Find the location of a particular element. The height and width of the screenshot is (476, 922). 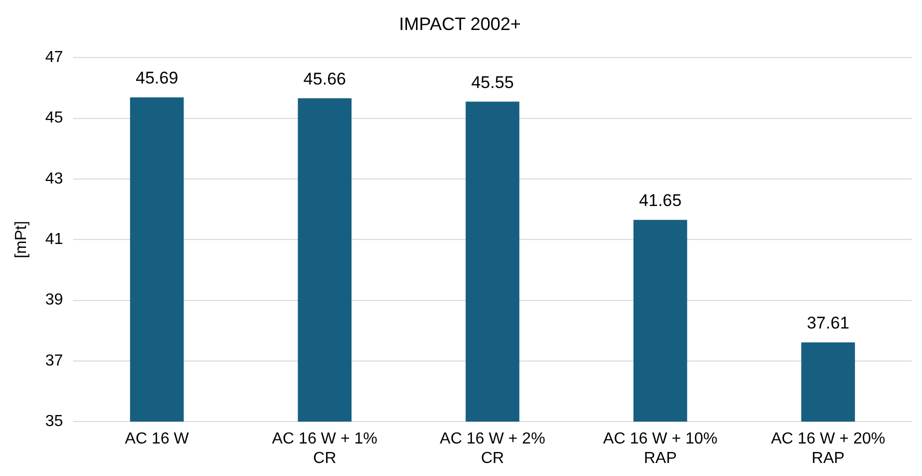

x-tick-label: AC 16 W + 10% RAP is located at coordinates (660, 448).